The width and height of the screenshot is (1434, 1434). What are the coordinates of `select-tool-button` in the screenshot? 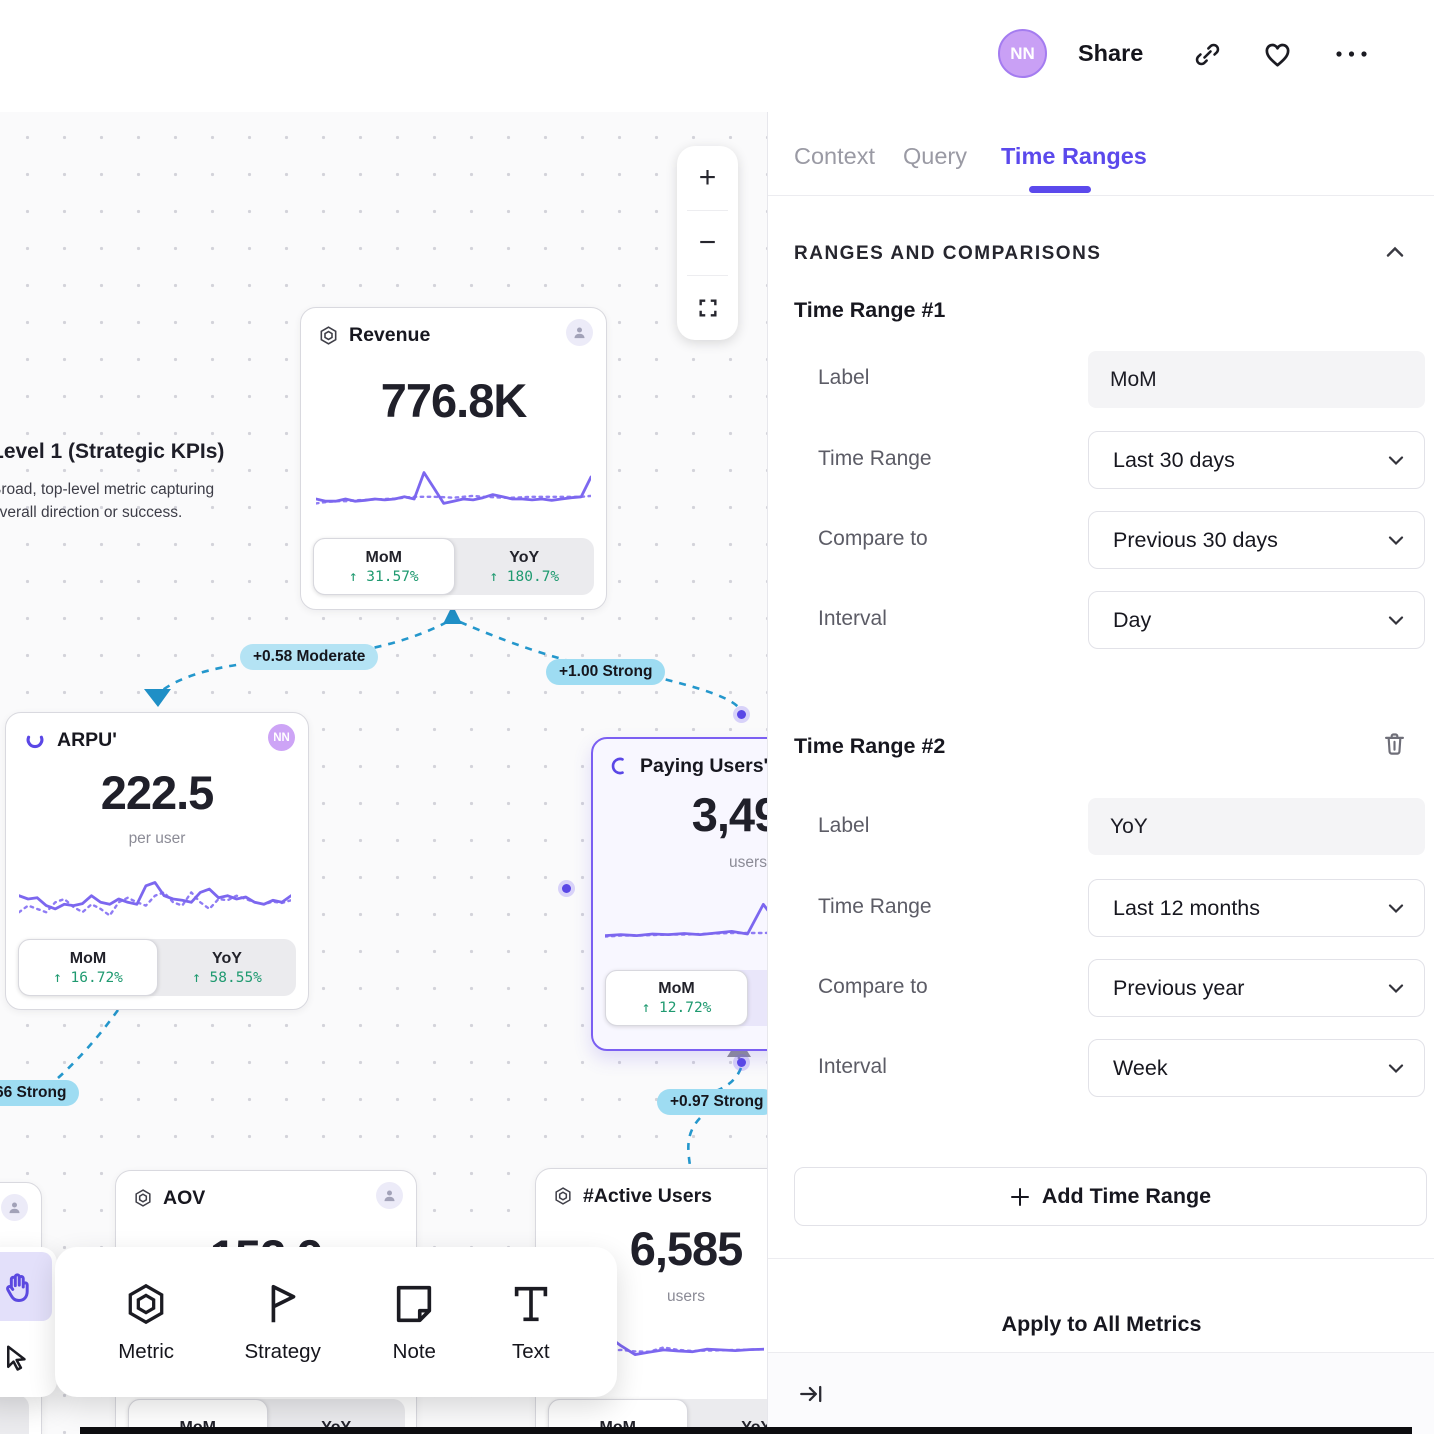 It's located at (26, 1357).